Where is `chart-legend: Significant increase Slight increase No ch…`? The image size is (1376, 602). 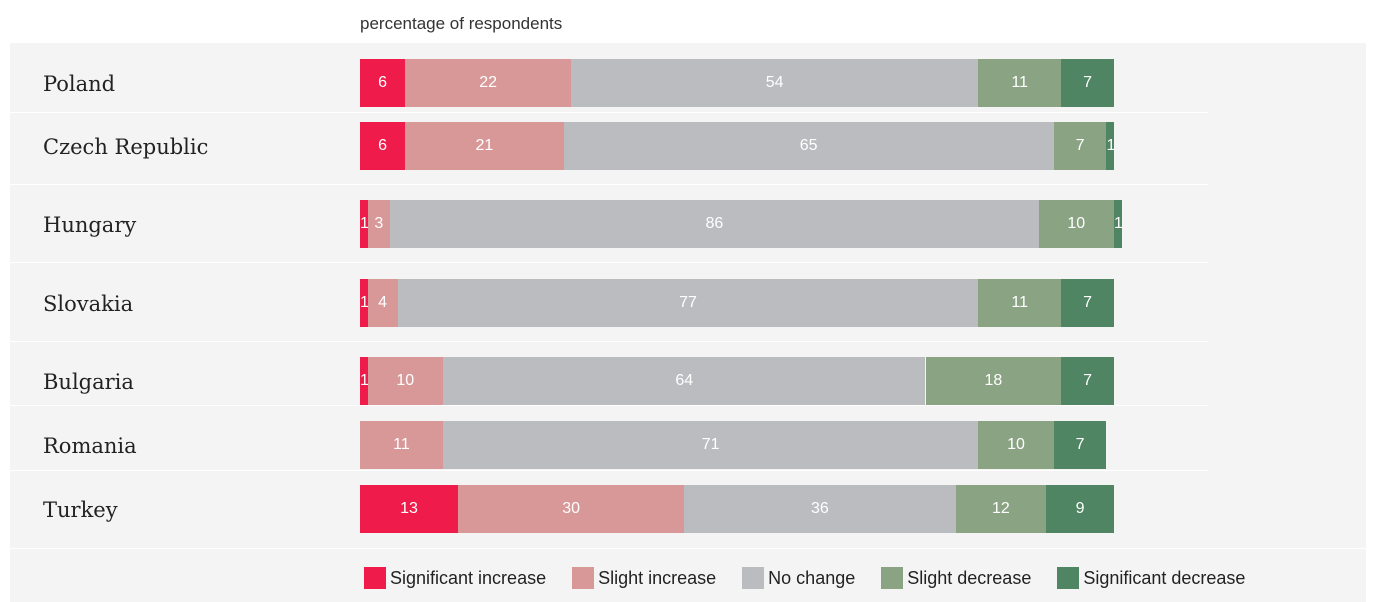
chart-legend: Significant increase Slight increase No ch… is located at coordinates (804, 578).